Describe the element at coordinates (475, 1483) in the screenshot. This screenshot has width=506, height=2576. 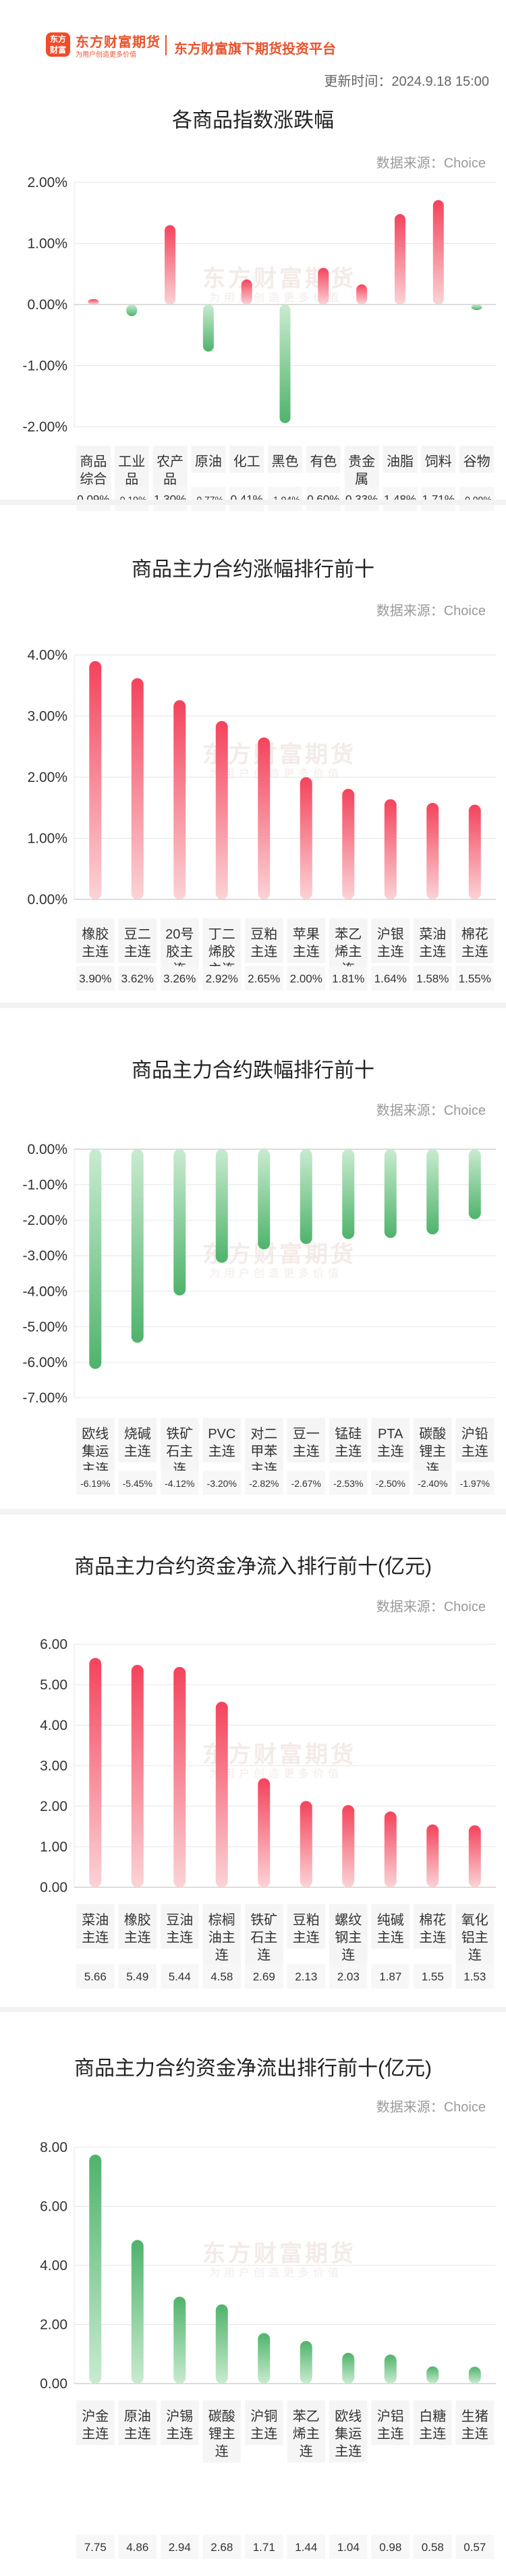
I see `value-label: -1.97%` at that location.